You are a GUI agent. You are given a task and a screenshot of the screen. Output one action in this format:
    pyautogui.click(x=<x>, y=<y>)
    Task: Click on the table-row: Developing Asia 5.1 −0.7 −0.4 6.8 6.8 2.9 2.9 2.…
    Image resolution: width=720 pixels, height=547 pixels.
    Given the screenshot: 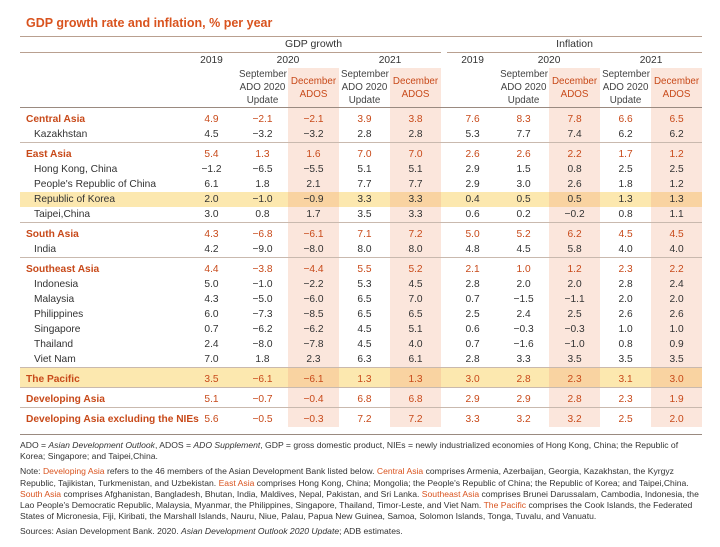 What is the action you would take?
    pyautogui.click(x=361, y=397)
    